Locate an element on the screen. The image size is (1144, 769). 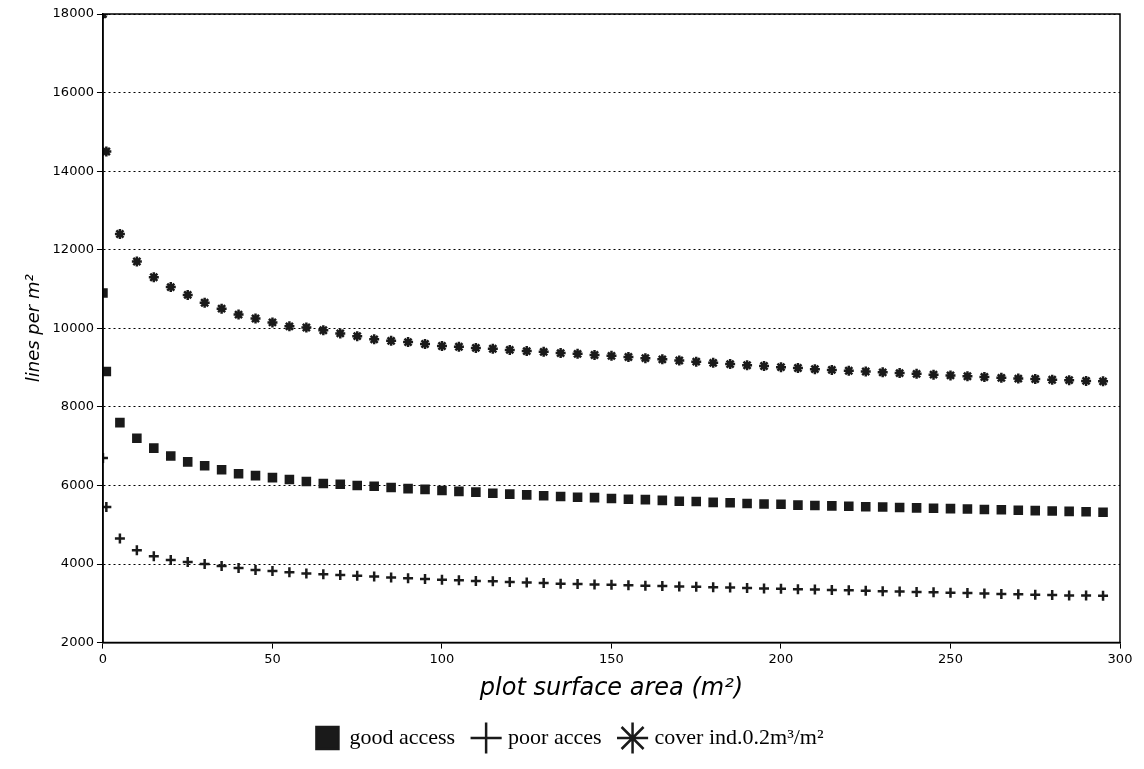
x-tick-label: 100 is located at coordinates (442, 658).